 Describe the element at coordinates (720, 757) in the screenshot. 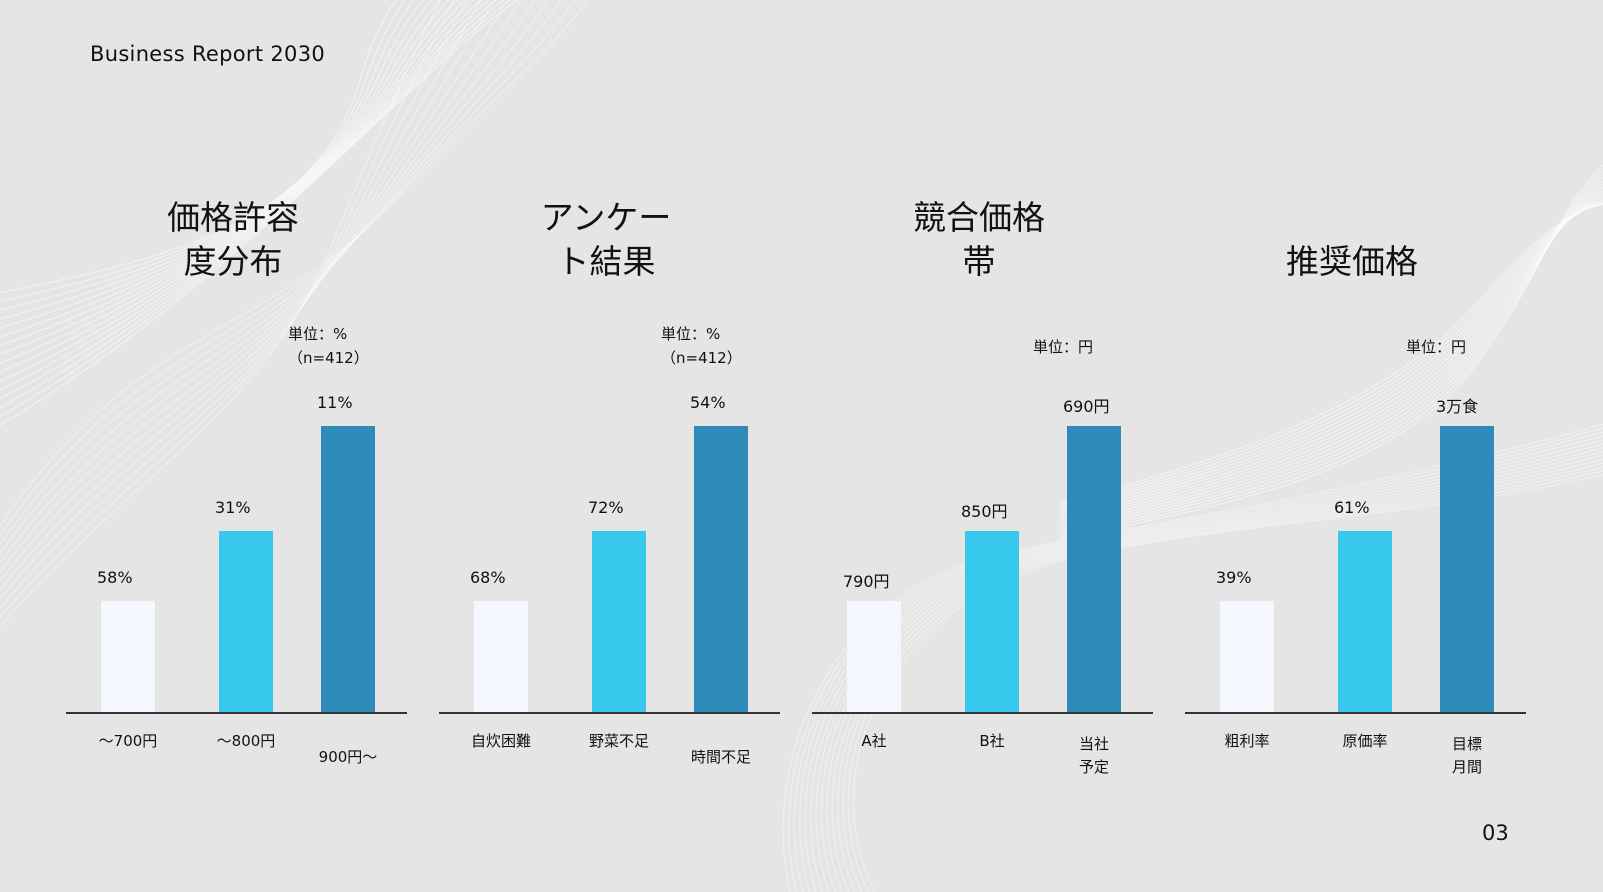

I see `category-label: 時間不足` at that location.